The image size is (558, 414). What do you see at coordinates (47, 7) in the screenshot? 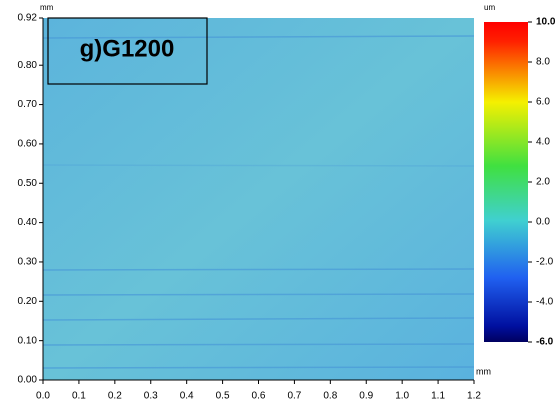
I see `y-axis-label: mm` at bounding box center [47, 7].